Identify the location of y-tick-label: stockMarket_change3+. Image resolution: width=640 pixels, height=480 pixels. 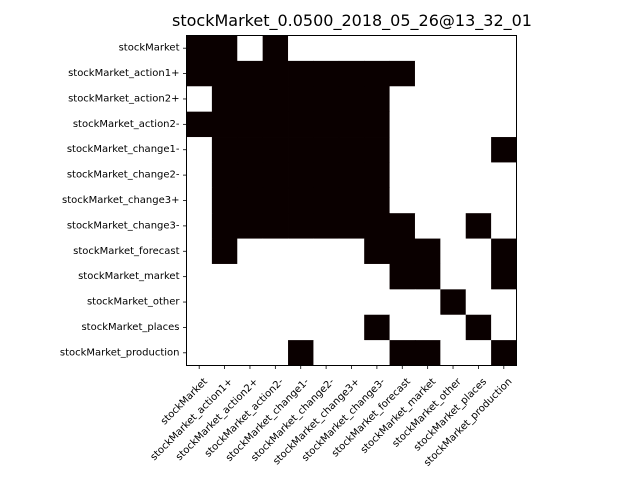
(120, 200).